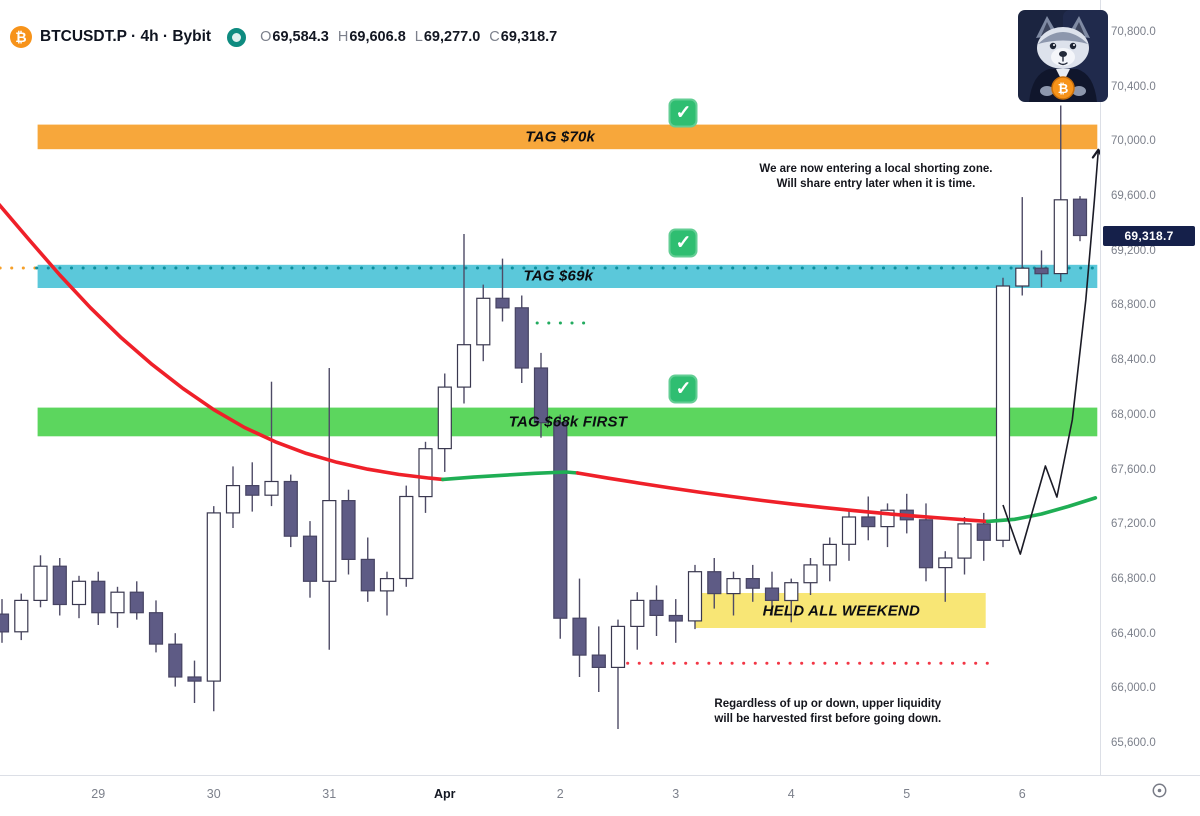 The height and width of the screenshot is (816, 1200). Describe the element at coordinates (1133, 469) in the screenshot. I see `price-tick: 67,600.0` at that location.